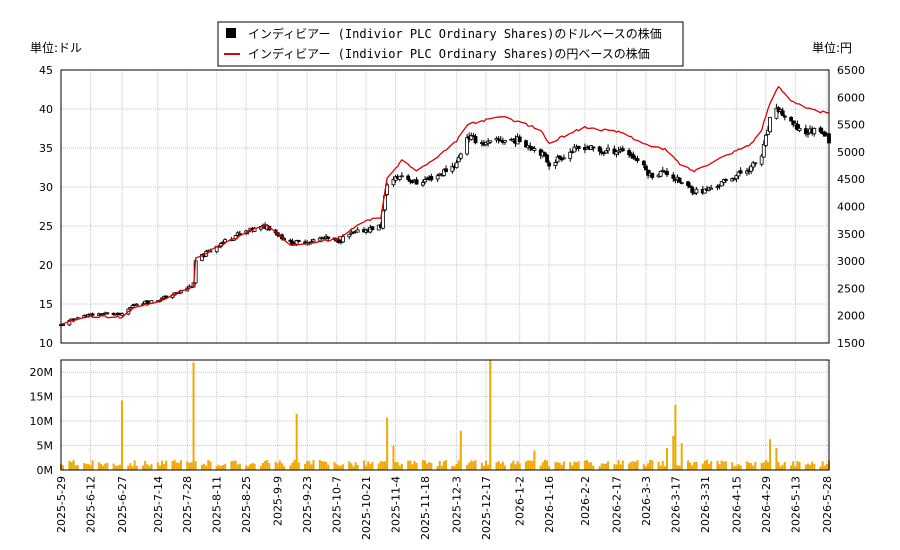 The width and height of the screenshot is (900, 550). I want to click on x-tick-label: 2025-8-11, so click(217, 504).